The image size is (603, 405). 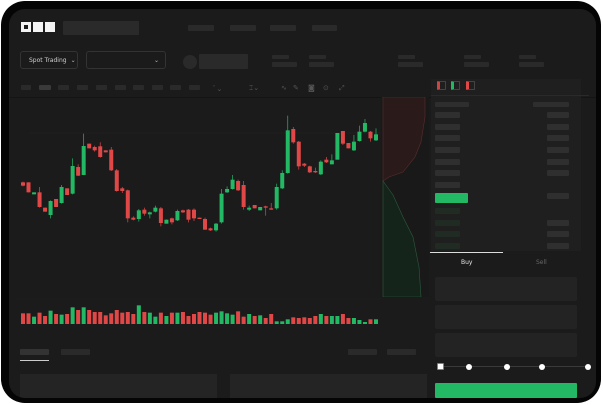 I want to click on bottom-panel-left, so click(x=118, y=386).